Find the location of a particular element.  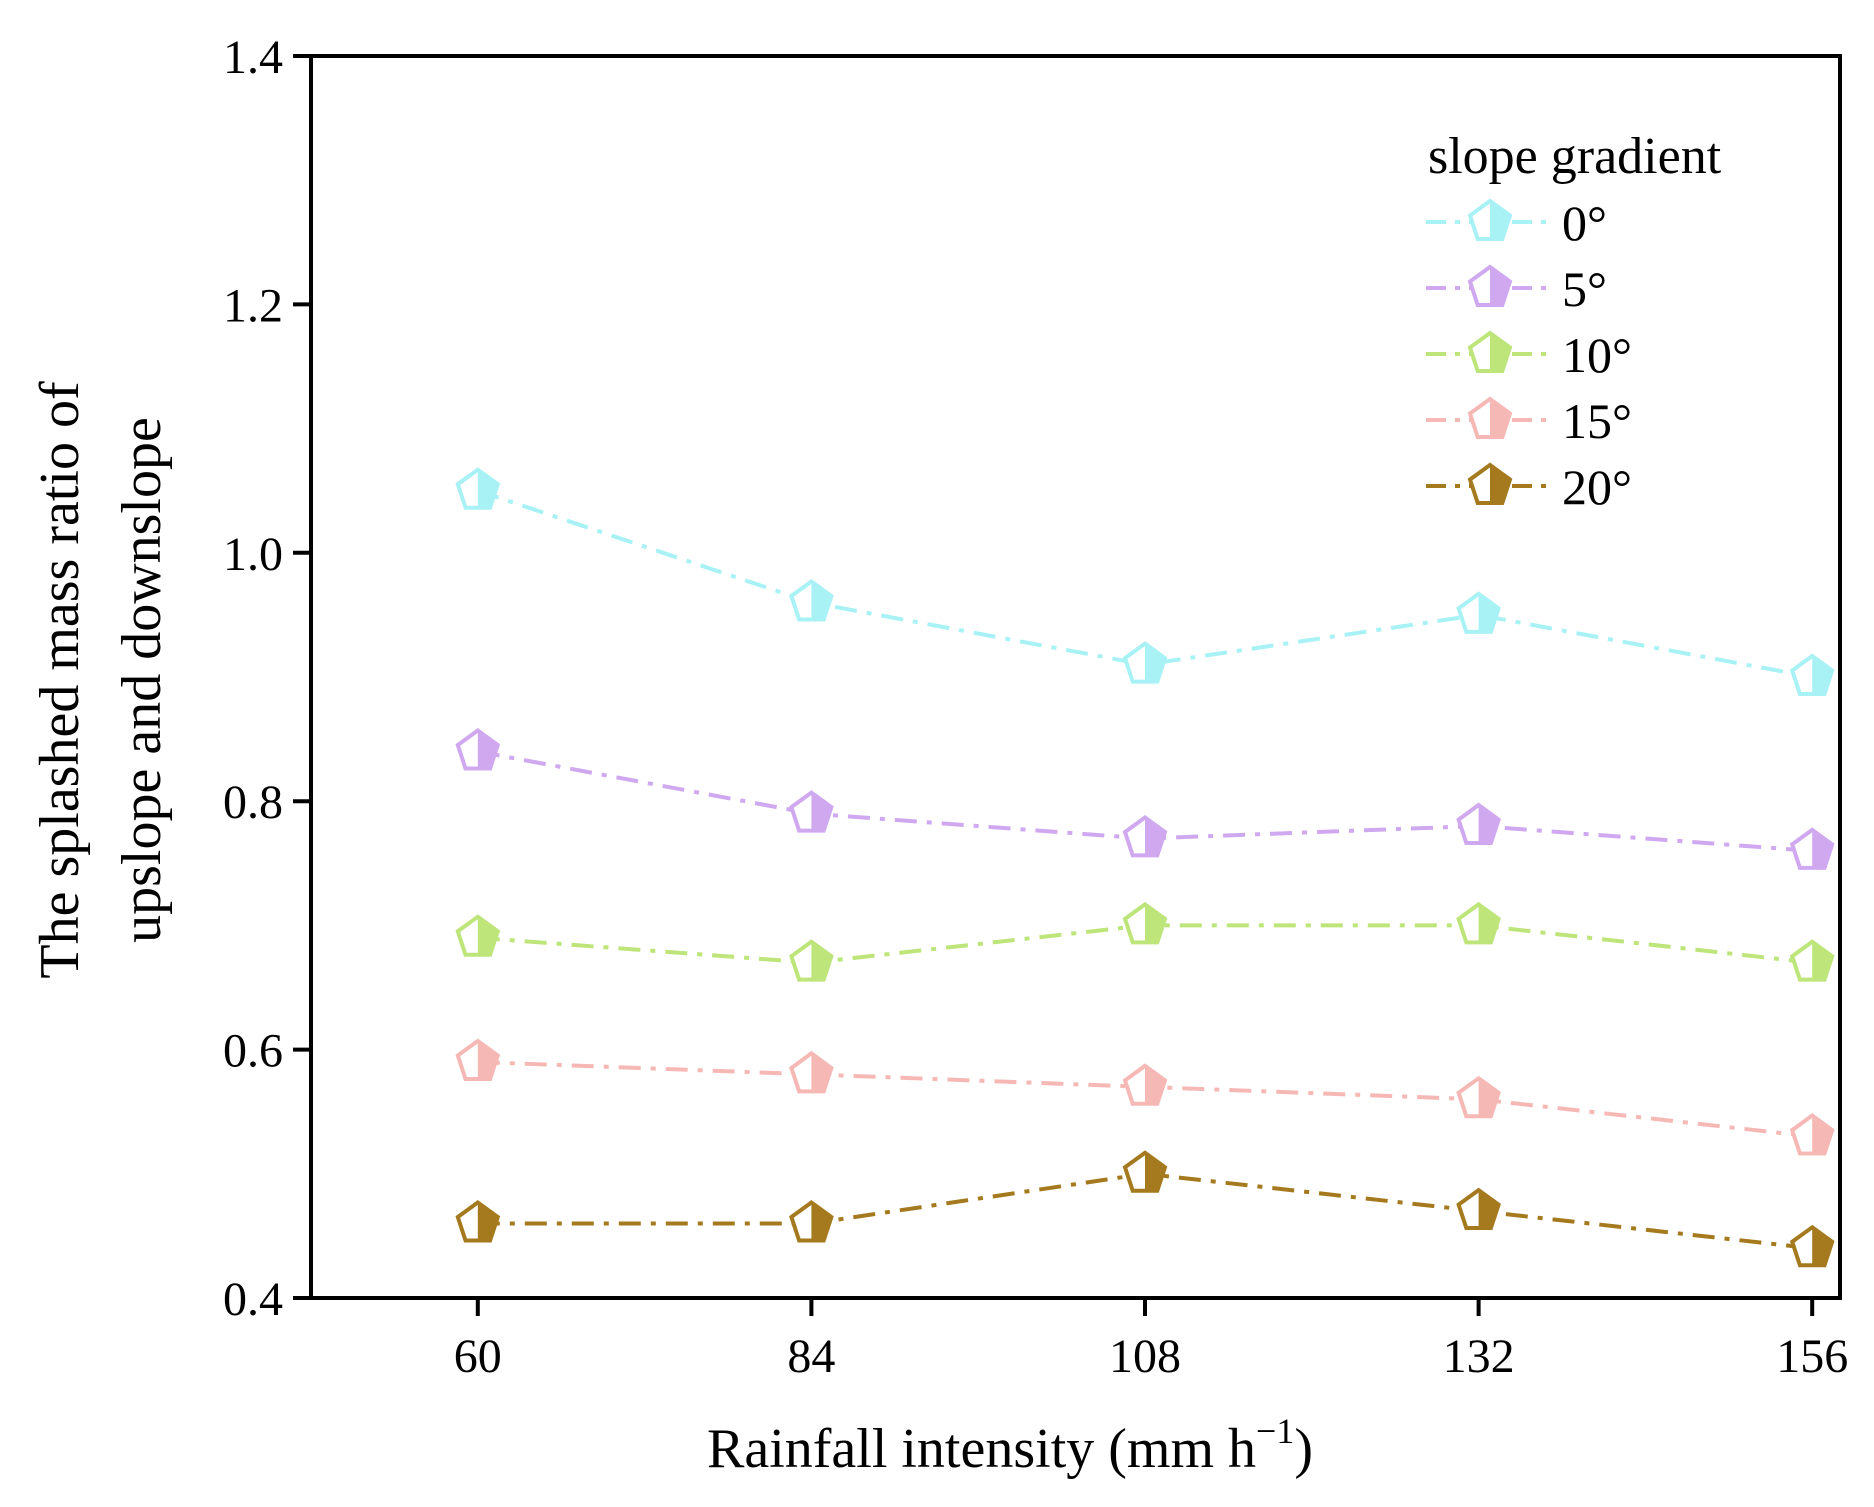

legend-entry: 20° is located at coordinates (1529, 487).